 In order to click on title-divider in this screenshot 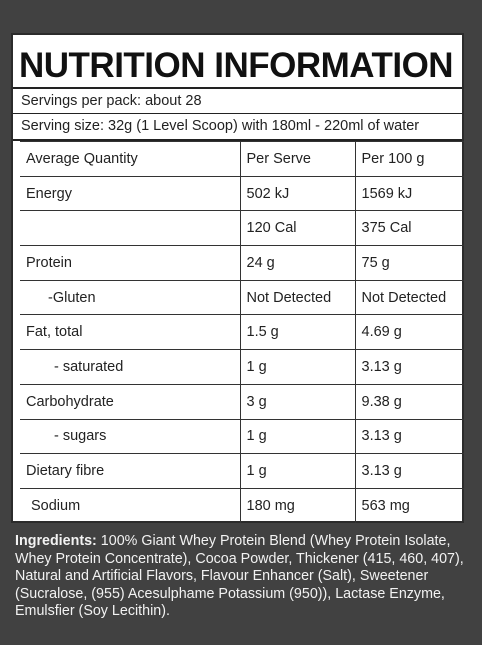, I will do `click(237, 88)`.